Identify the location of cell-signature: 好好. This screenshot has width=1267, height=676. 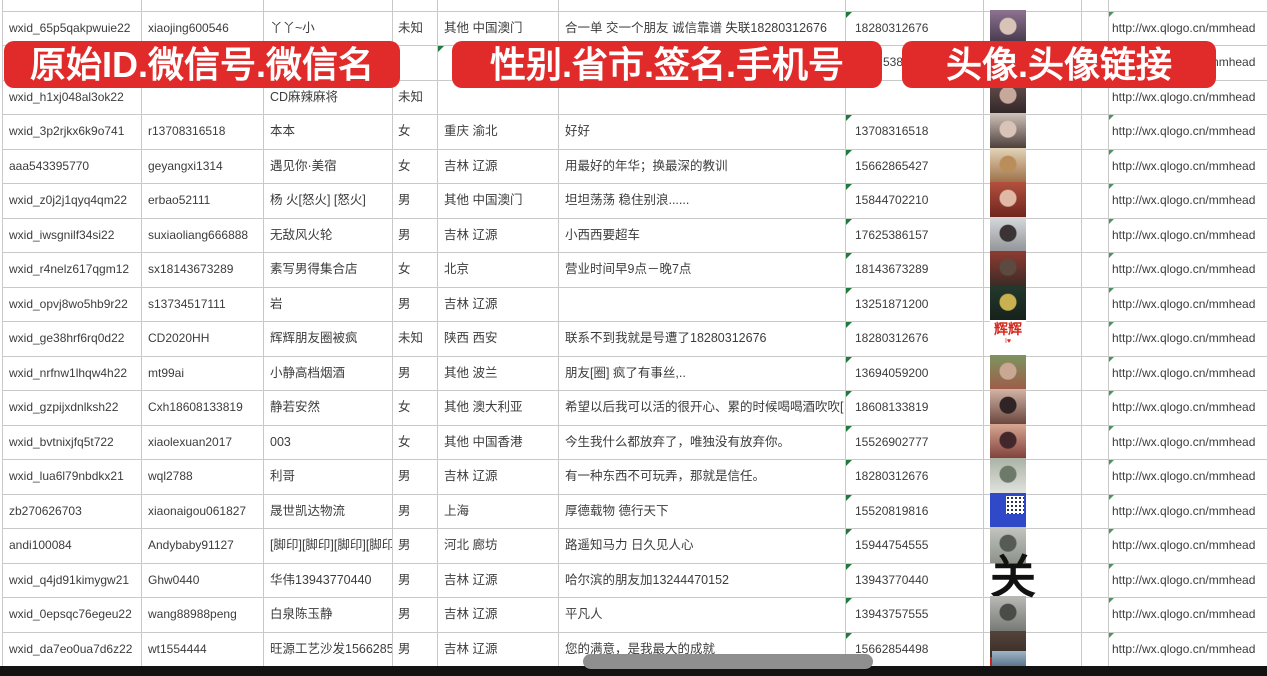
(578, 131).